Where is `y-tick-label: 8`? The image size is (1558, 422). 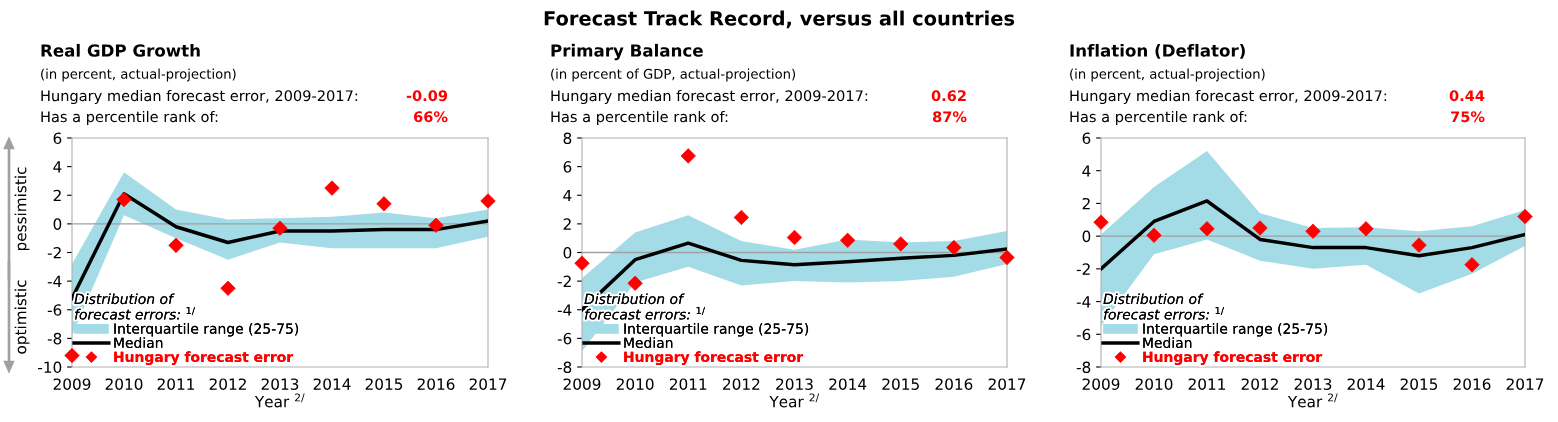 y-tick-label: 8 is located at coordinates (567, 138).